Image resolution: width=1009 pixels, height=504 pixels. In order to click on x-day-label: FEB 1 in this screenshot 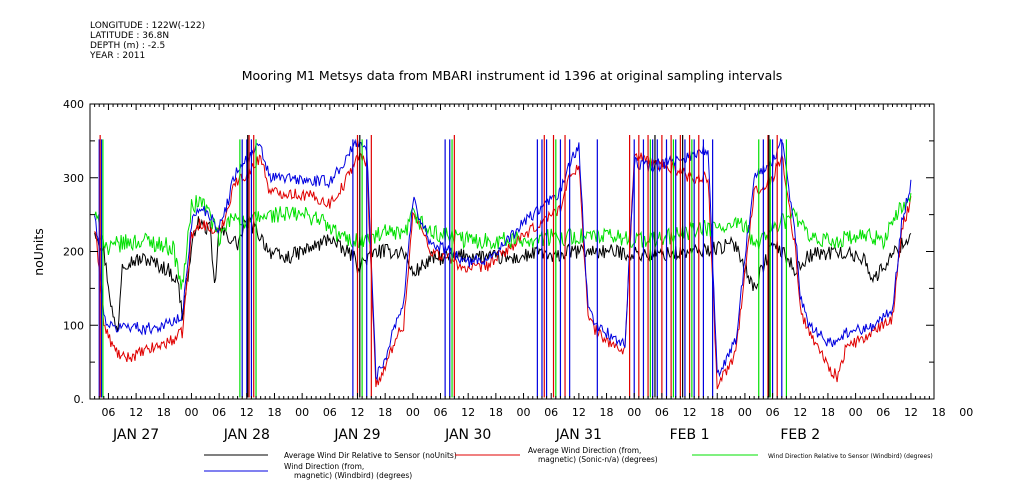, I will do `click(690, 435)`.